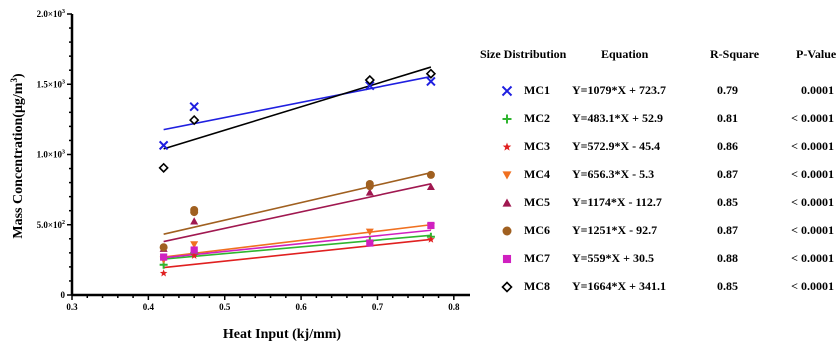 The width and height of the screenshot is (838, 344). What do you see at coordinates (72, 307) in the screenshot?
I see `x-tick-label: 0.3` at bounding box center [72, 307].